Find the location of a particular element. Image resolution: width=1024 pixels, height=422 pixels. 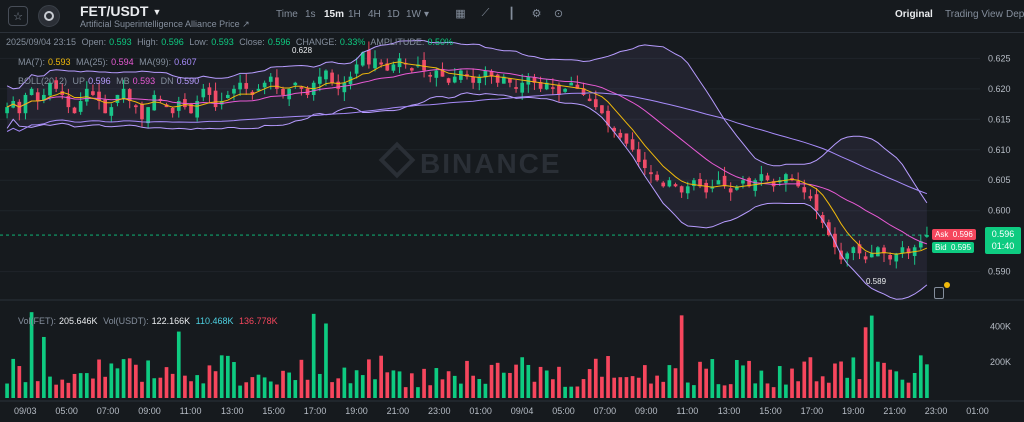

tab-4h: 4H is located at coordinates (374, 14).